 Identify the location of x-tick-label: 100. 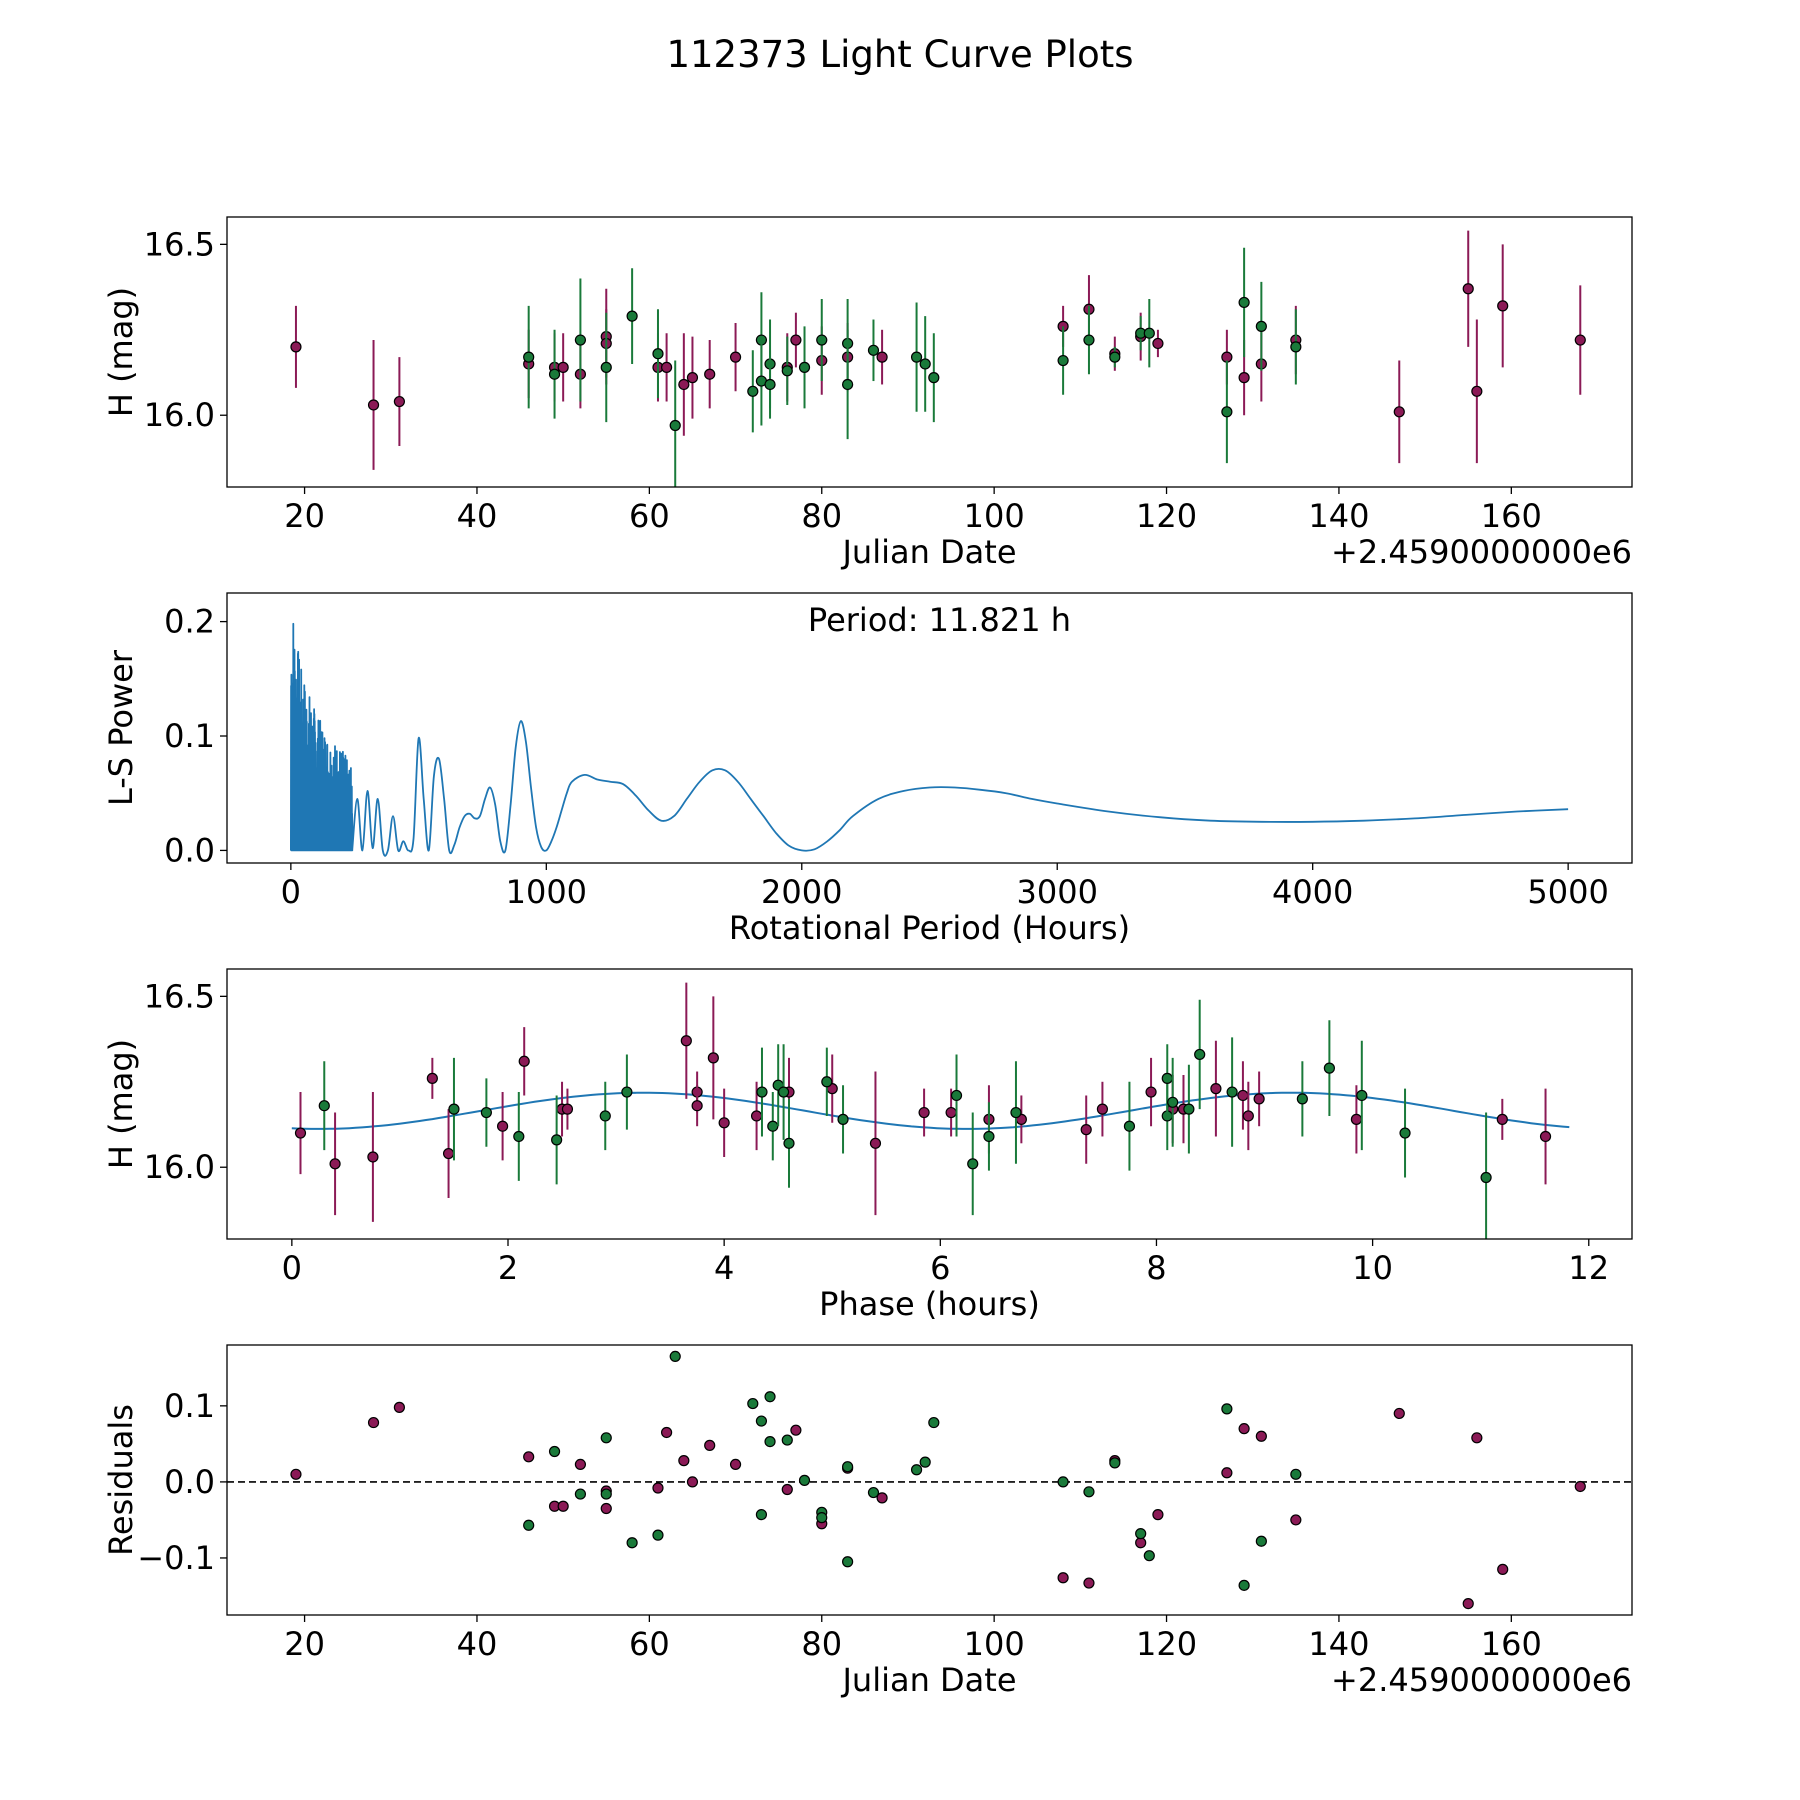
(994, 1644).